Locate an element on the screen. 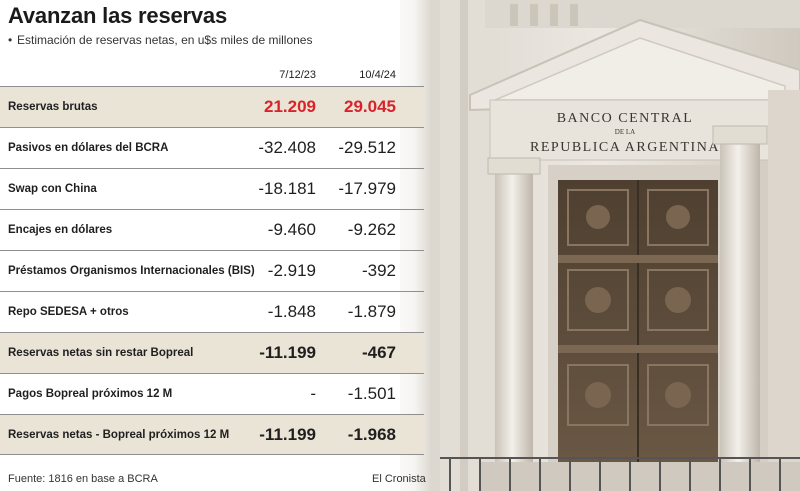  row-value-col1: -32.408 is located at coordinates (287, 147).